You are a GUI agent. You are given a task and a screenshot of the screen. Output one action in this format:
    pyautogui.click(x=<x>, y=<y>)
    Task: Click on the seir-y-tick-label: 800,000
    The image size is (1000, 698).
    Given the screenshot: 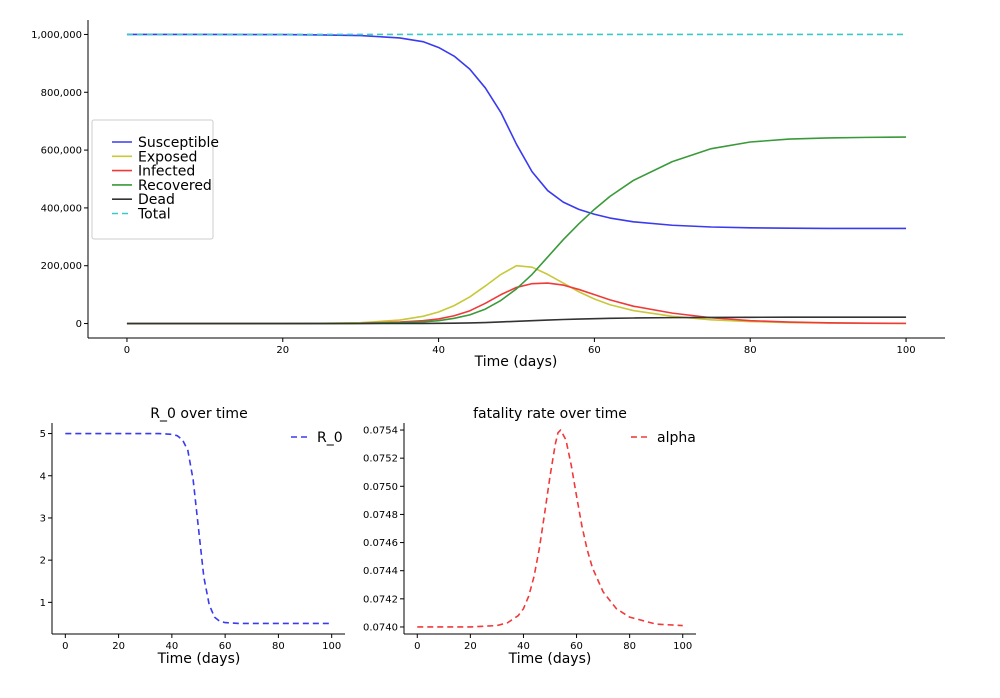 What is the action you would take?
    pyautogui.click(x=61, y=93)
    